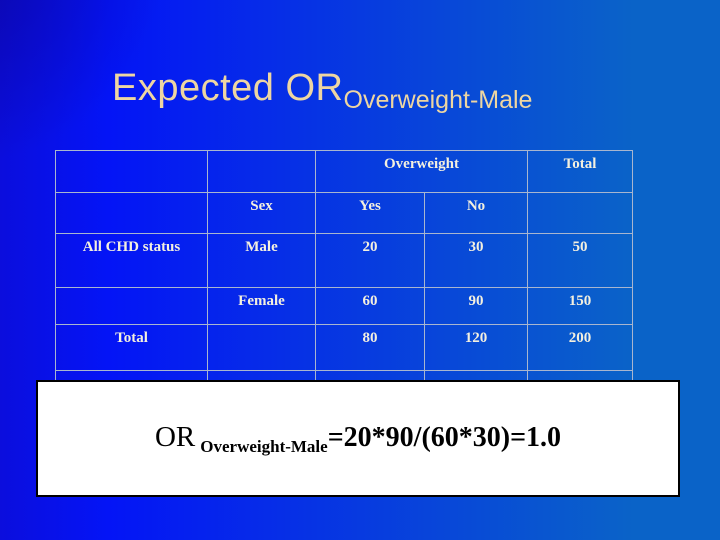 The image size is (720, 540). Describe the element at coordinates (264, 446) in the screenshot. I see `formula-subscript: Overweight-Male` at that location.